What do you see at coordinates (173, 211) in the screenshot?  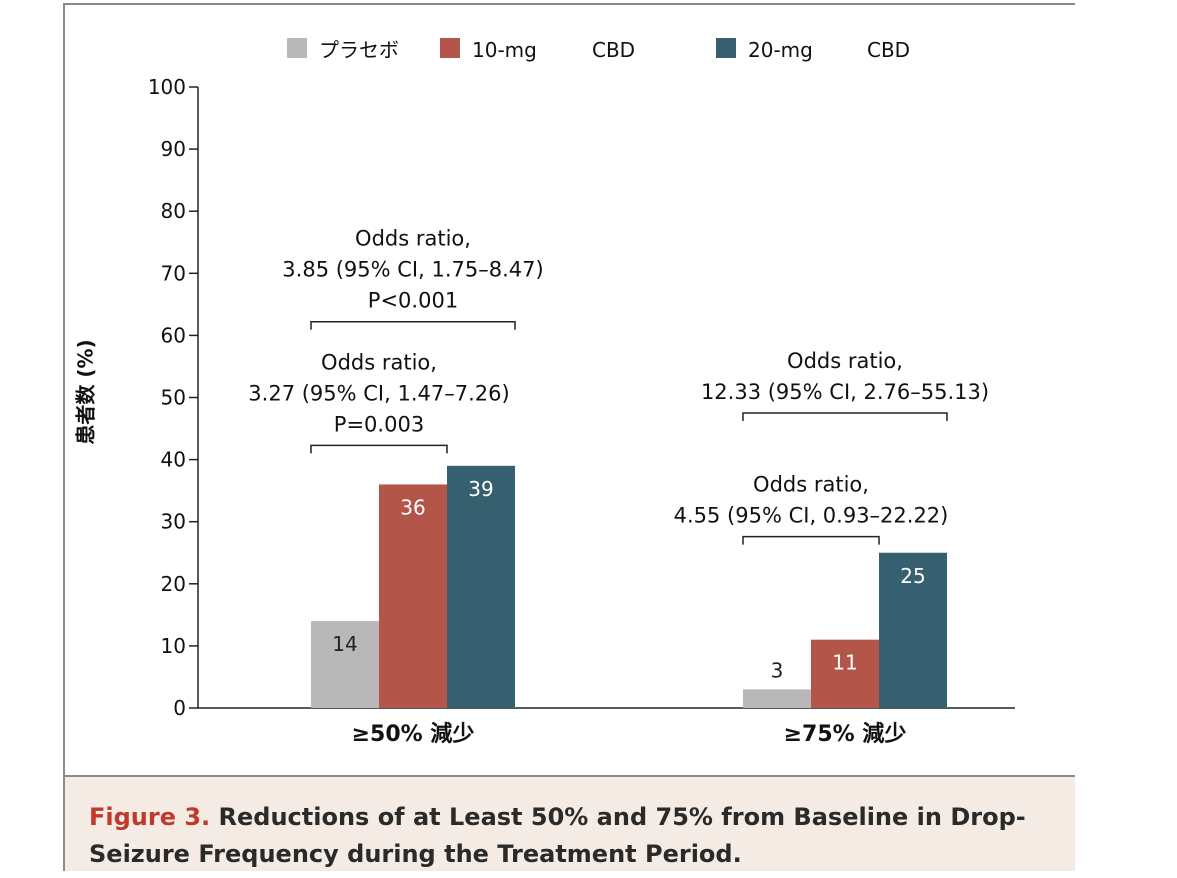 I see `y-tick-label: 80` at bounding box center [173, 211].